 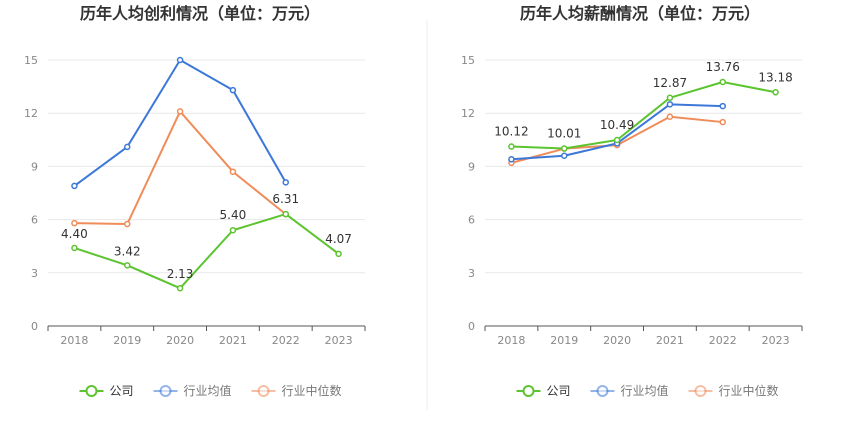 I want to click on series-line-行业均值, so click(x=180, y=123).